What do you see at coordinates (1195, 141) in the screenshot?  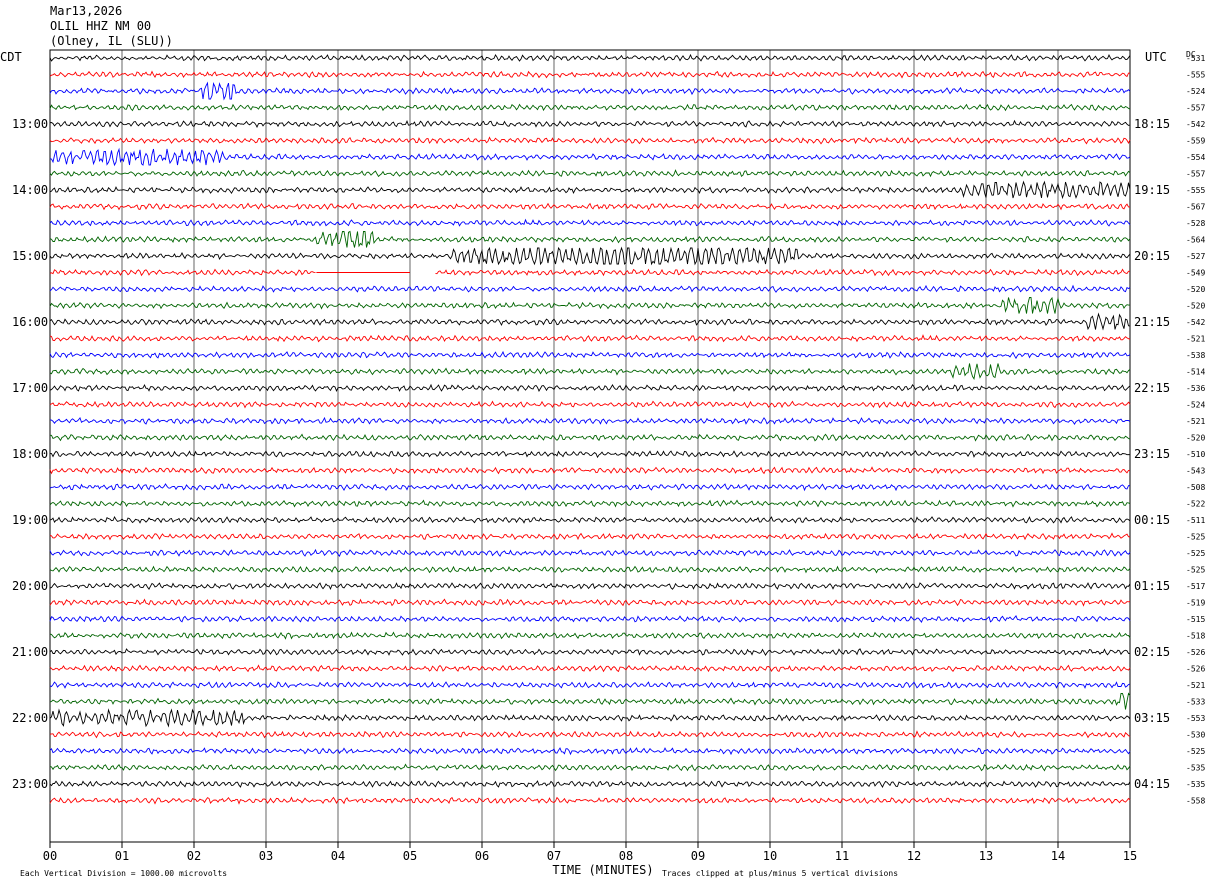 I see `dc-offset-label: -559` at bounding box center [1195, 141].